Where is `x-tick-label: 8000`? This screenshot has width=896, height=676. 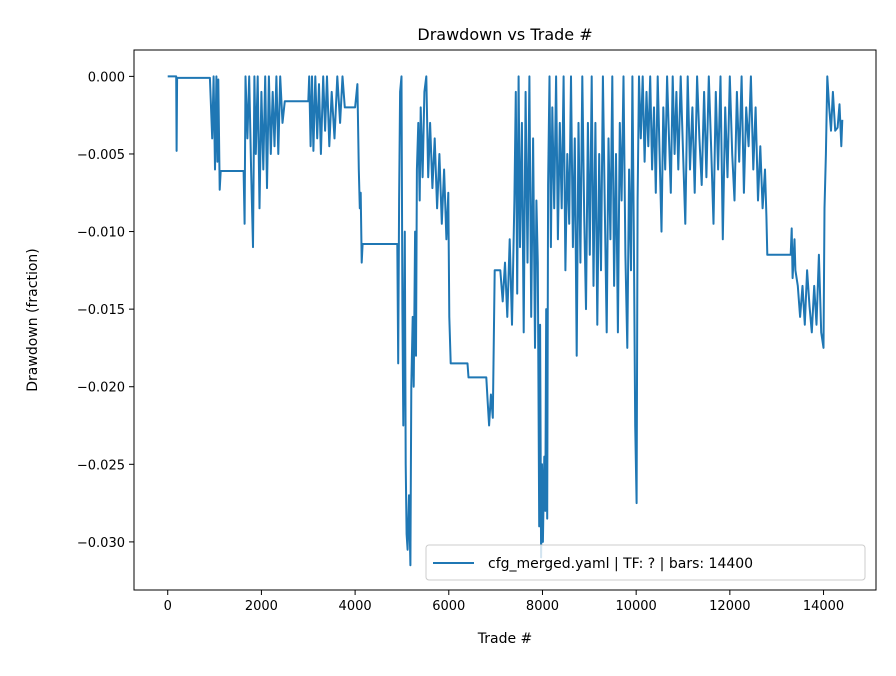
x-tick-label: 8000 is located at coordinates (542, 606).